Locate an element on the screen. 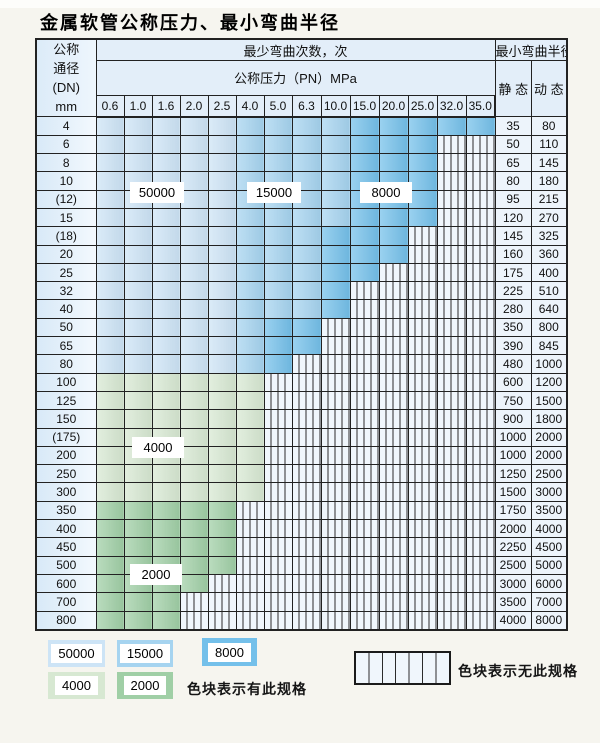 This screenshot has width=600, height=743. header-pressure-value: 10.0 is located at coordinates (335, 106).